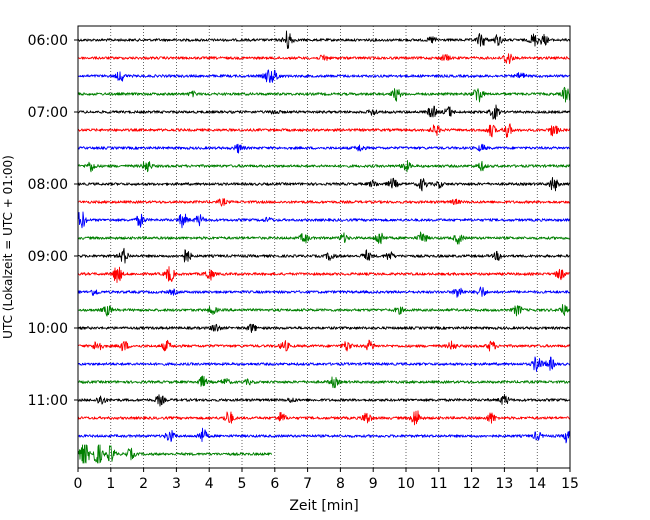 This screenshot has height=520, width=650. Describe the element at coordinates (8, 247) in the screenshot. I see `y-axis-label: UTC (Lokalzeit = UTC + 01:00)` at that location.